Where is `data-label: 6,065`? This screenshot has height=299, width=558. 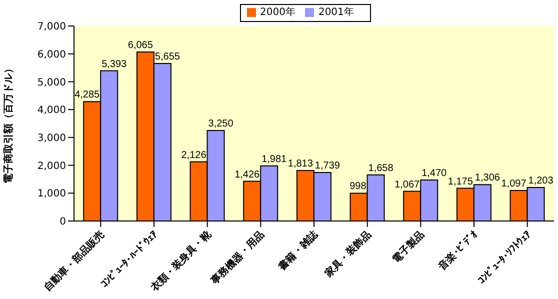
data-label: 6,065 is located at coordinates (141, 46).